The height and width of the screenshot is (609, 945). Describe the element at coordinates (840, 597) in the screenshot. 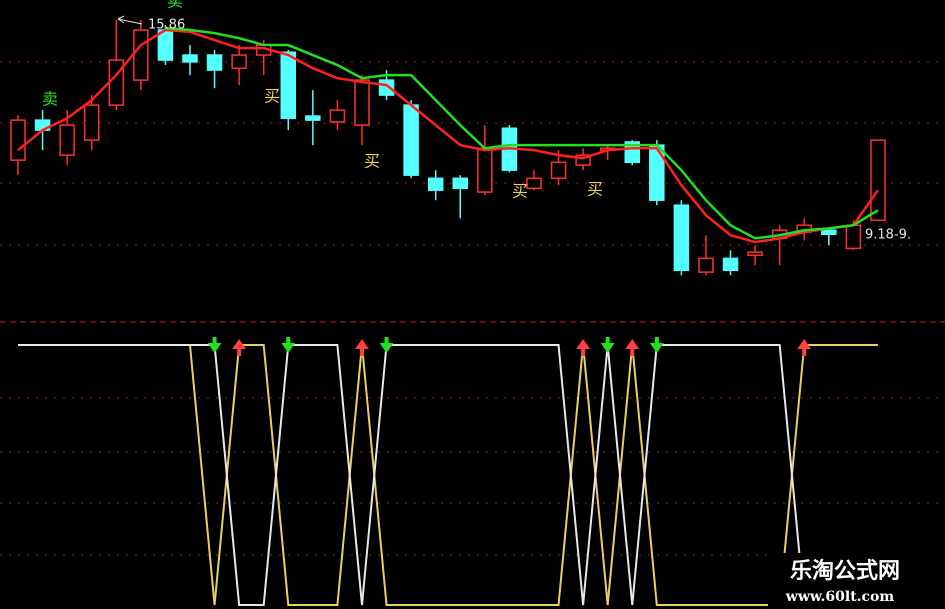

I see `watermark-url: www.60lt.com` at that location.